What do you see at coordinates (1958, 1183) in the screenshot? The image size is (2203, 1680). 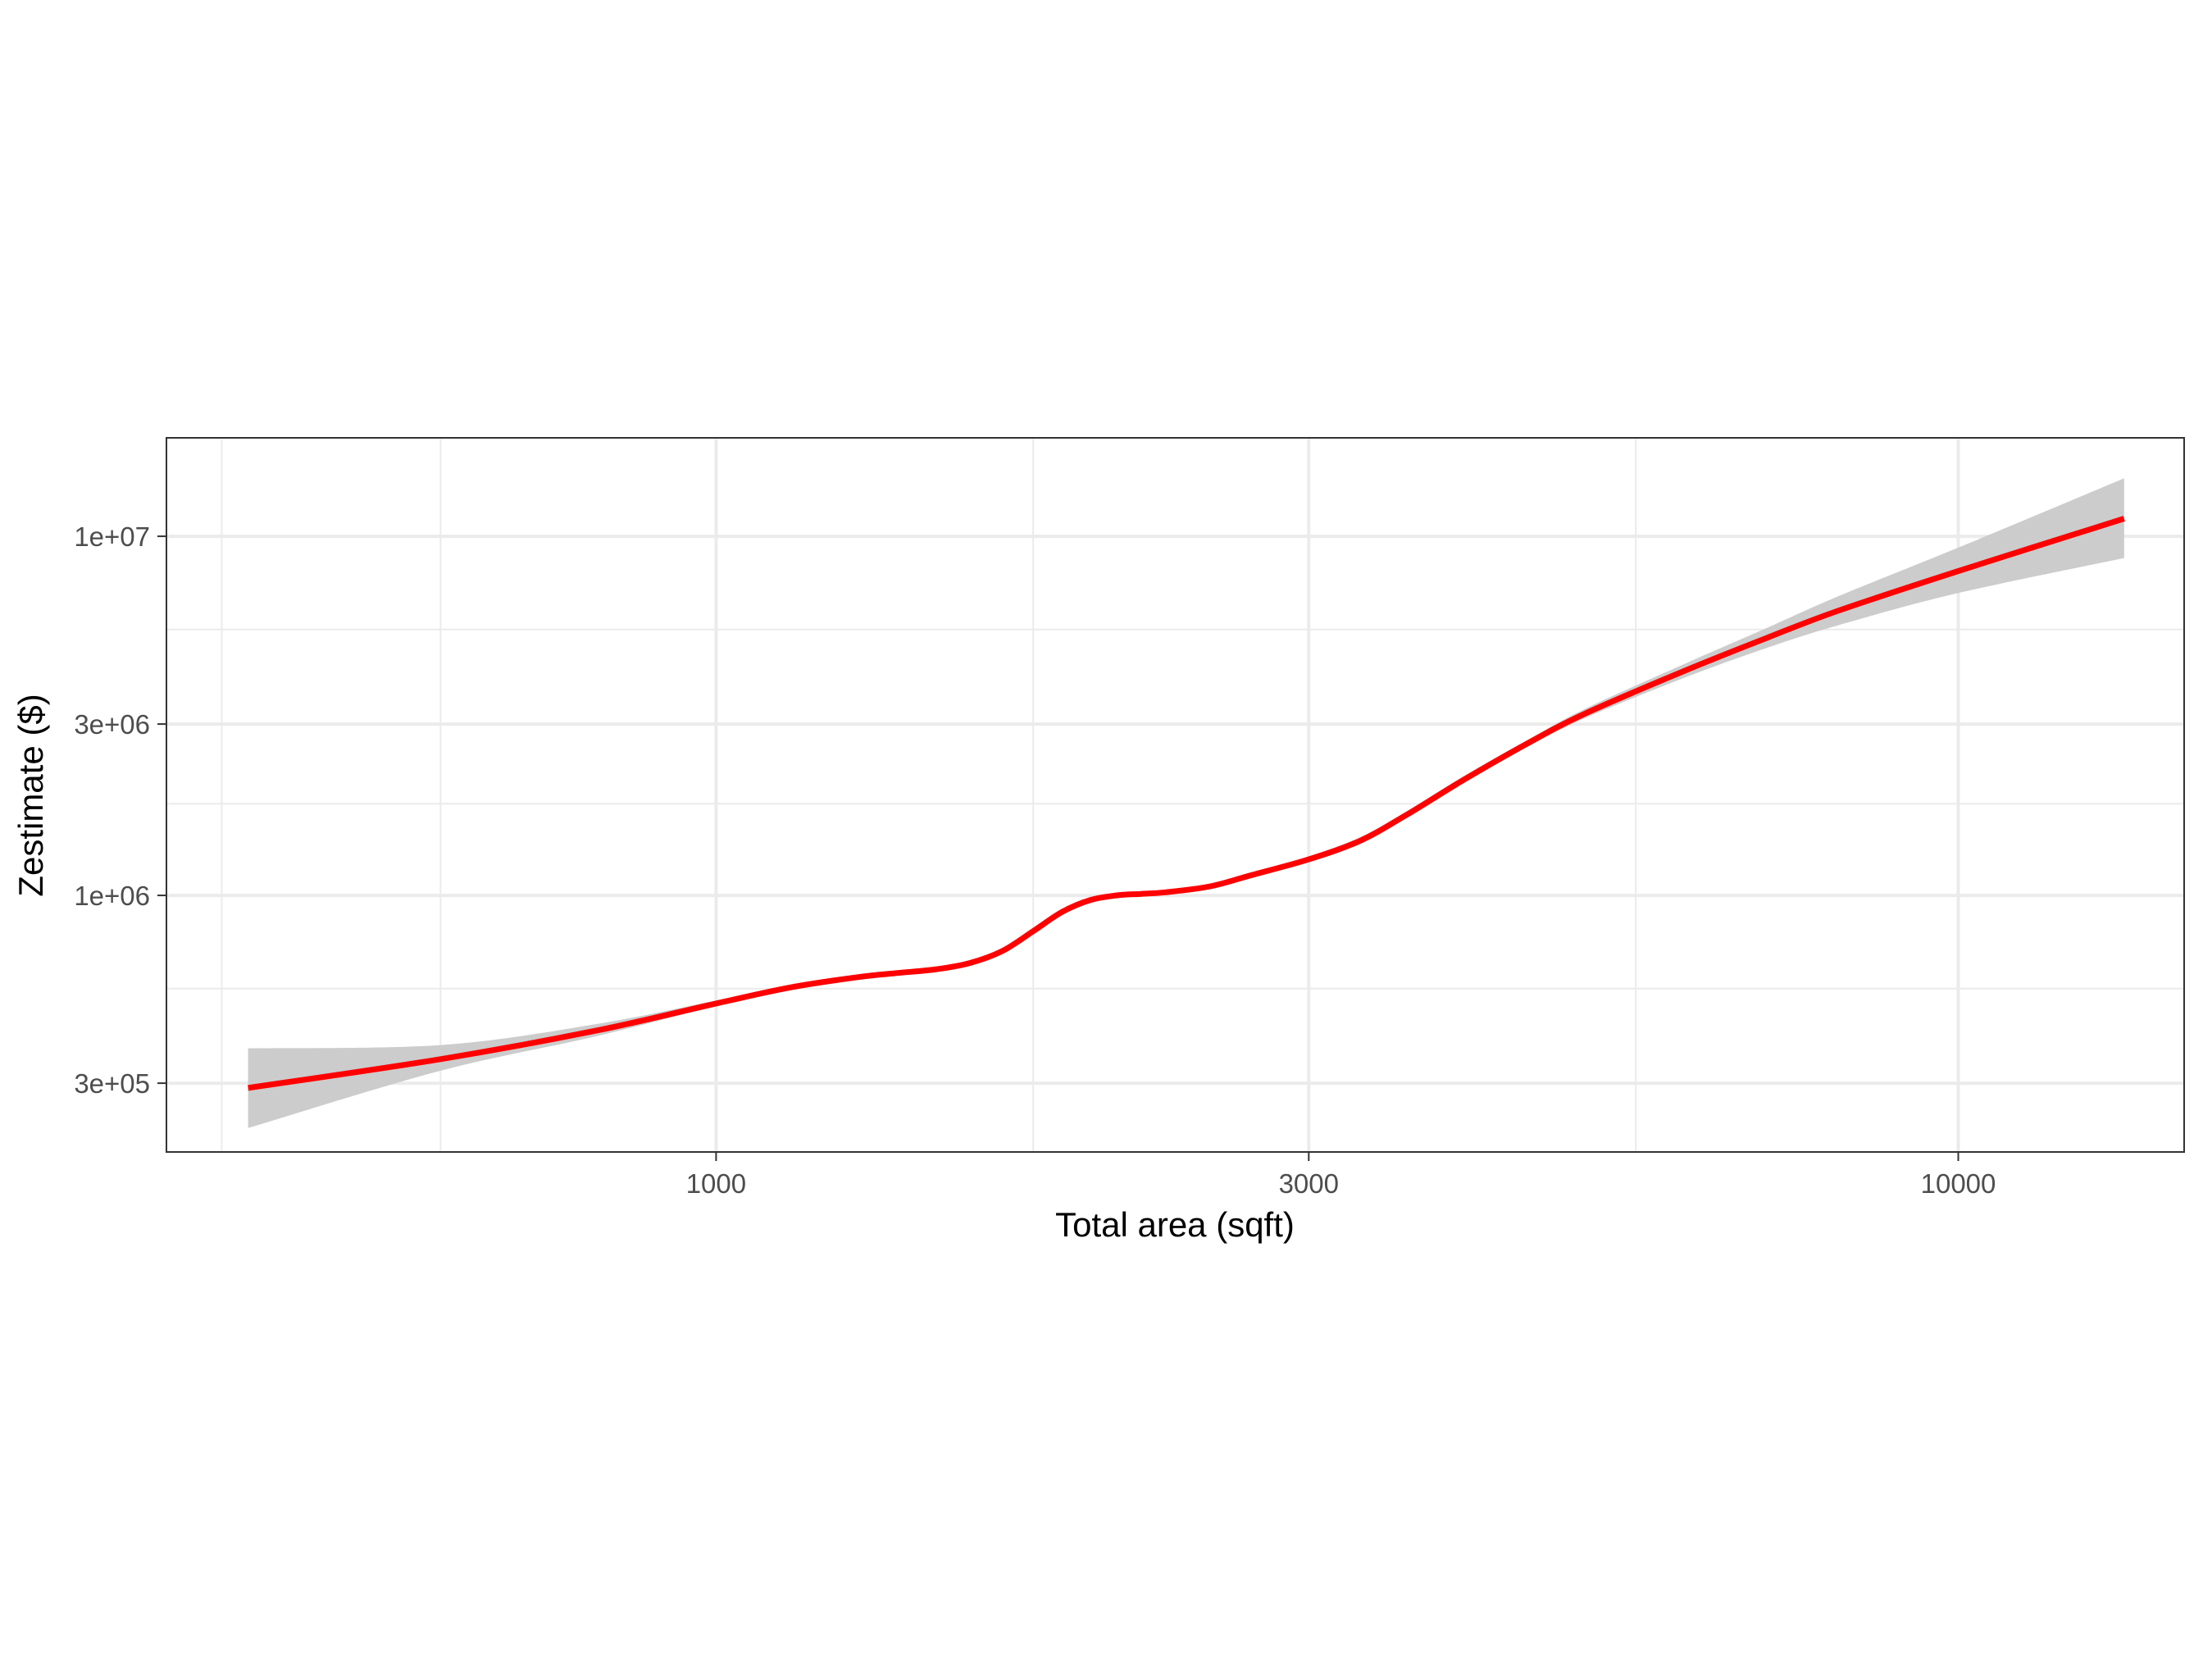 I see `x-tick-label: 10000` at bounding box center [1958, 1183].